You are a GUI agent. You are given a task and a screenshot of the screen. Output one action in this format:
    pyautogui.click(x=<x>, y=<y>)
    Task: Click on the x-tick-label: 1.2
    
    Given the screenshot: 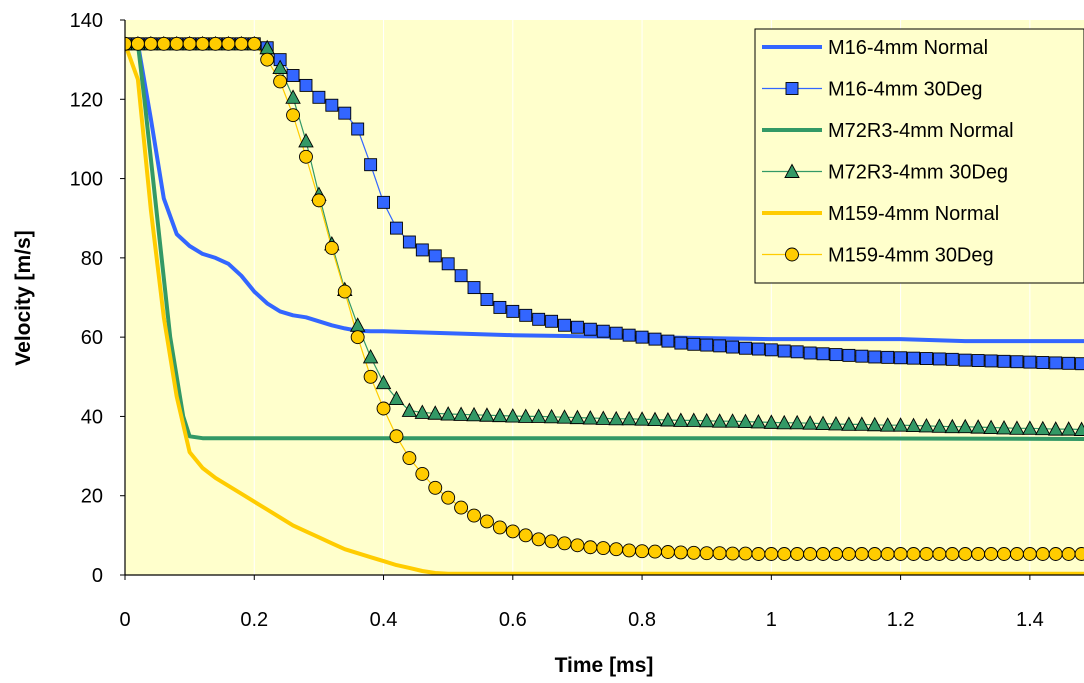 What is the action you would take?
    pyautogui.click(x=901, y=620)
    